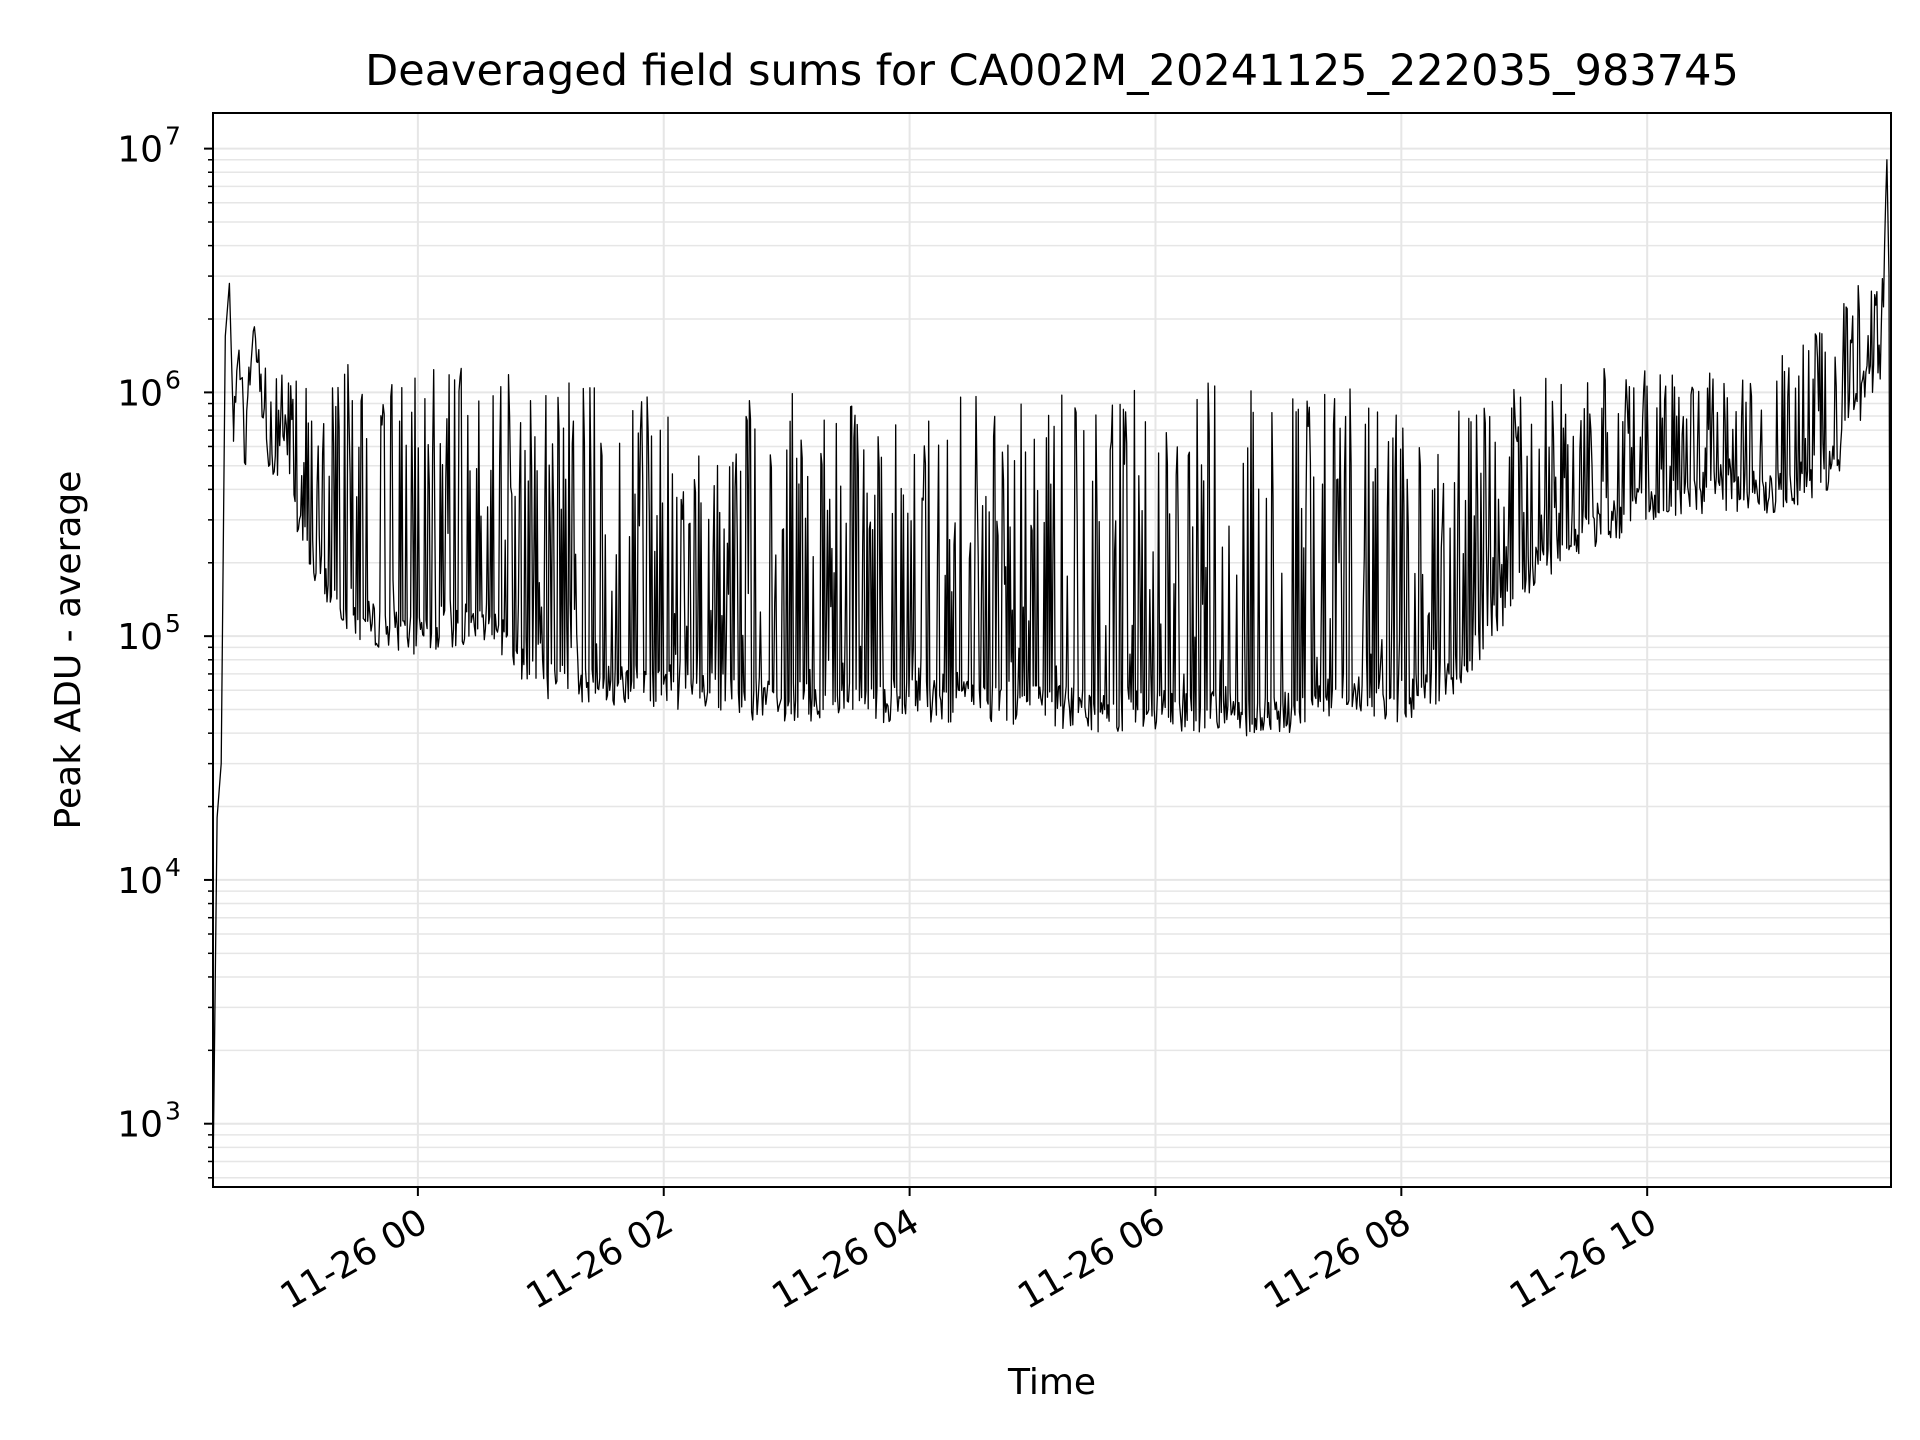  Describe the element at coordinates (173, 1111) in the screenshot. I see `y-tick-exponent: 3` at that location.